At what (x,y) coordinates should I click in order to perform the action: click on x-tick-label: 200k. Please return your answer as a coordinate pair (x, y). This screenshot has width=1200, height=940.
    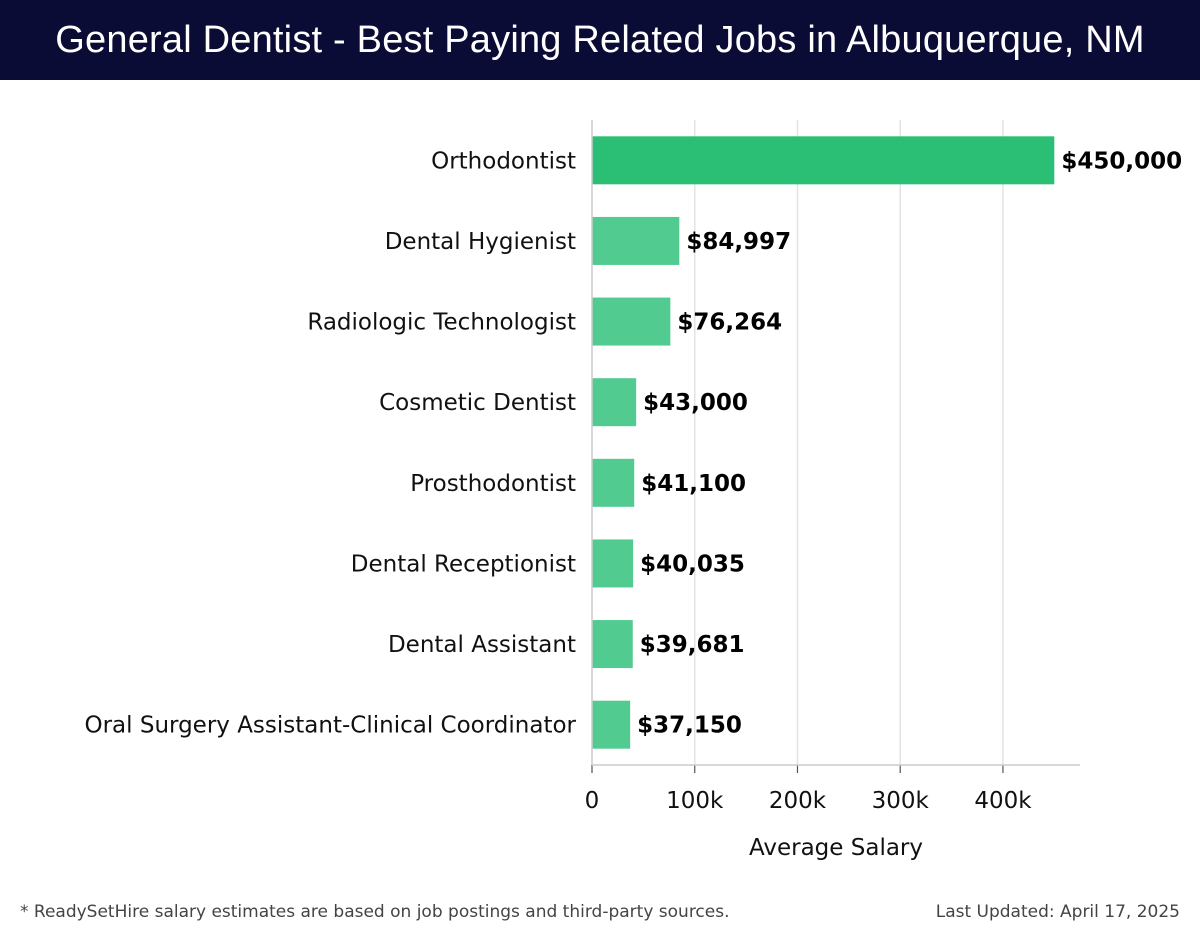
    Looking at the image, I should click on (798, 801).